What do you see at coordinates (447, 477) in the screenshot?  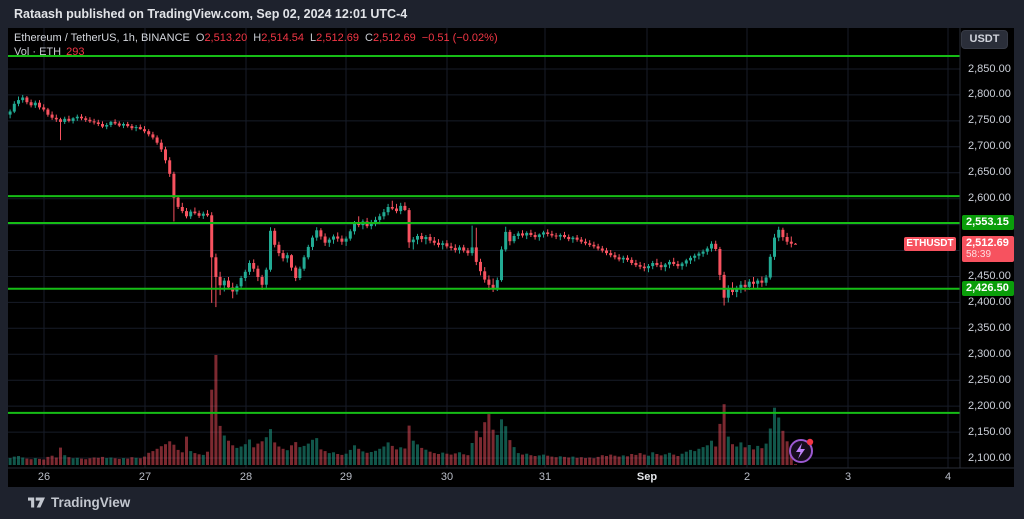 I see `time-tick-label: 30` at bounding box center [447, 477].